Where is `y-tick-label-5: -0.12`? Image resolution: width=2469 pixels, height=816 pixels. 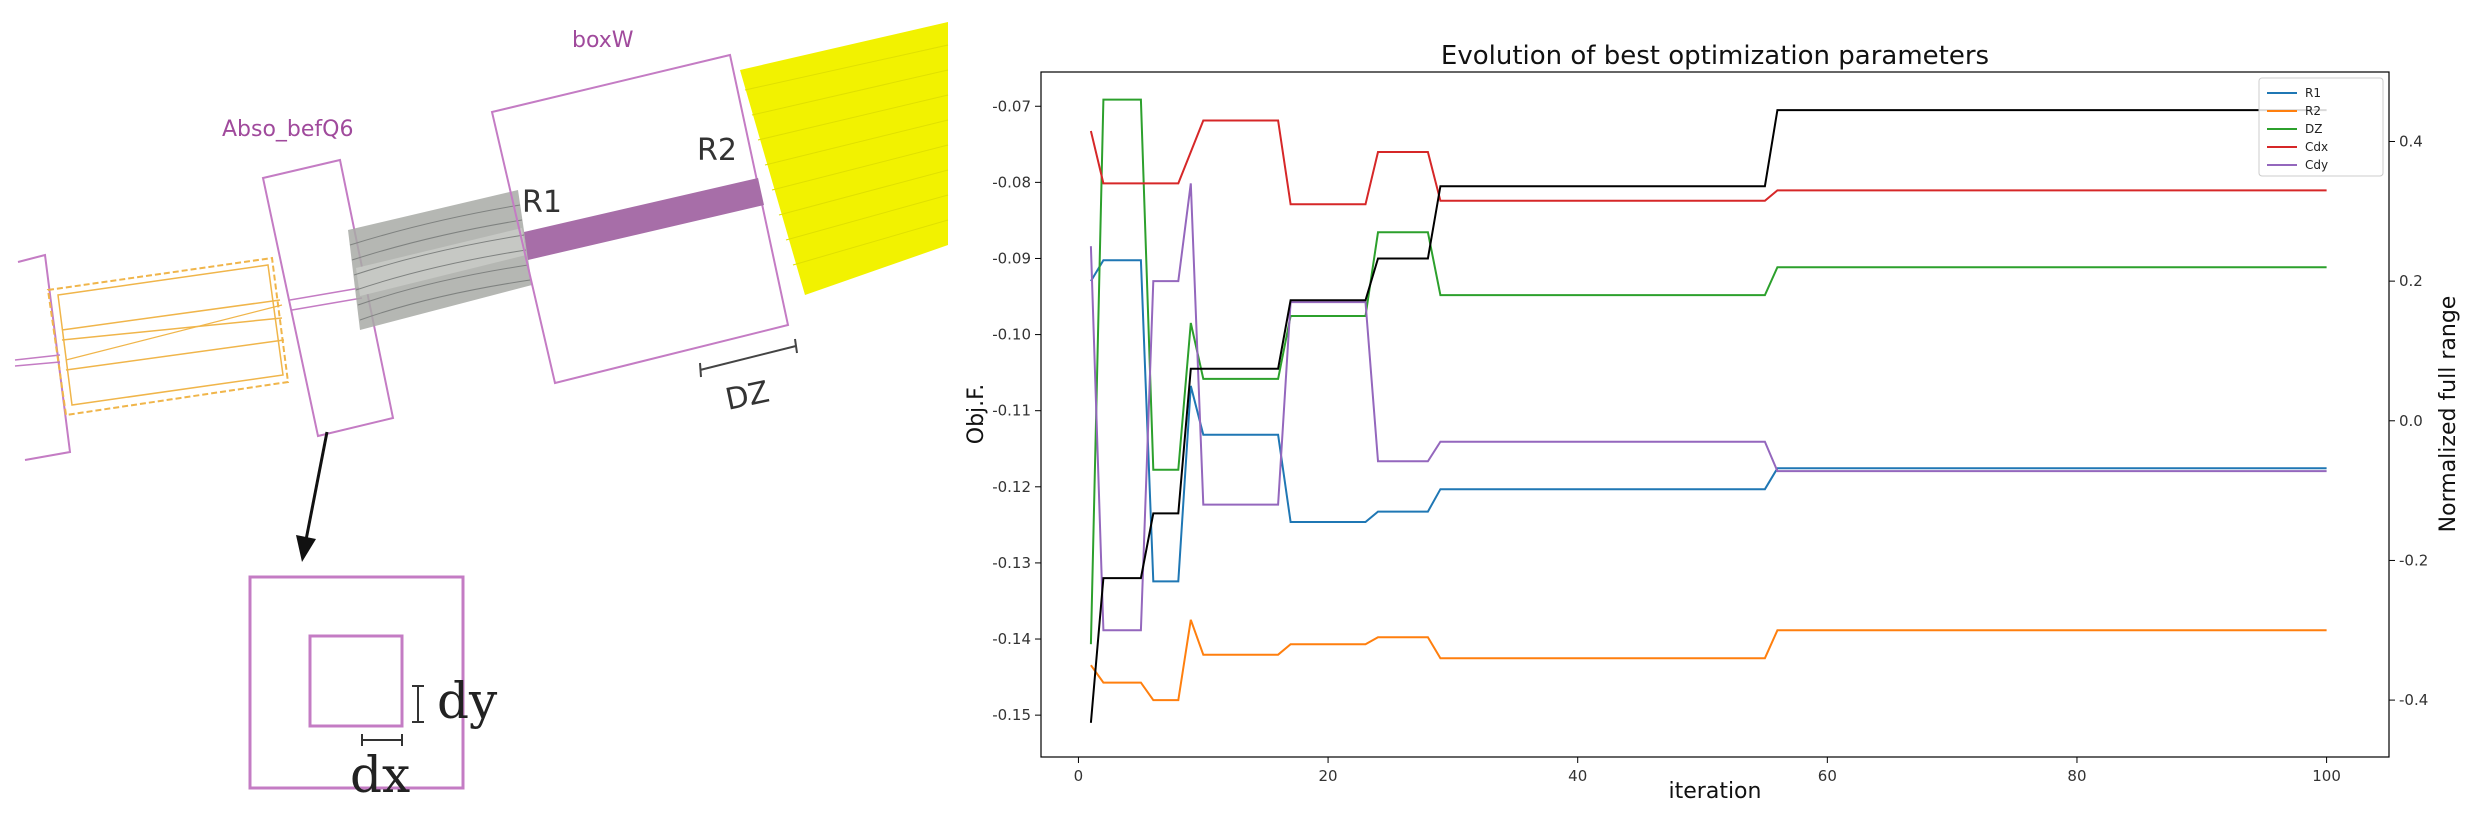
y-tick-label-5: -0.12 is located at coordinates (1011, 487).